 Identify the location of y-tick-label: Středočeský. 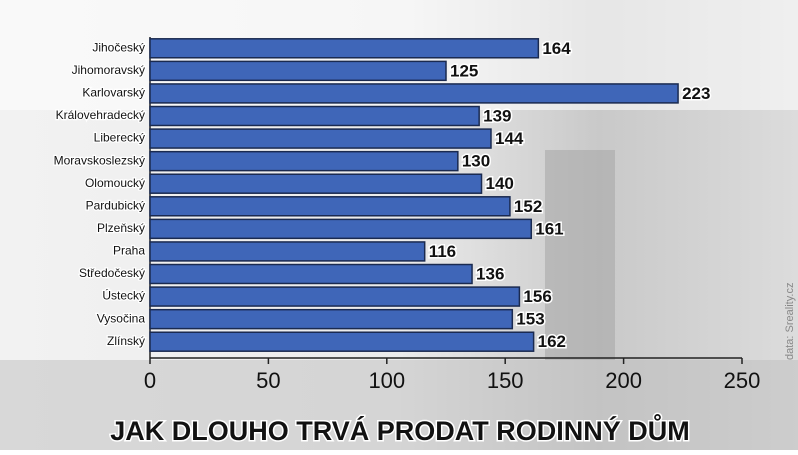
(112, 273).